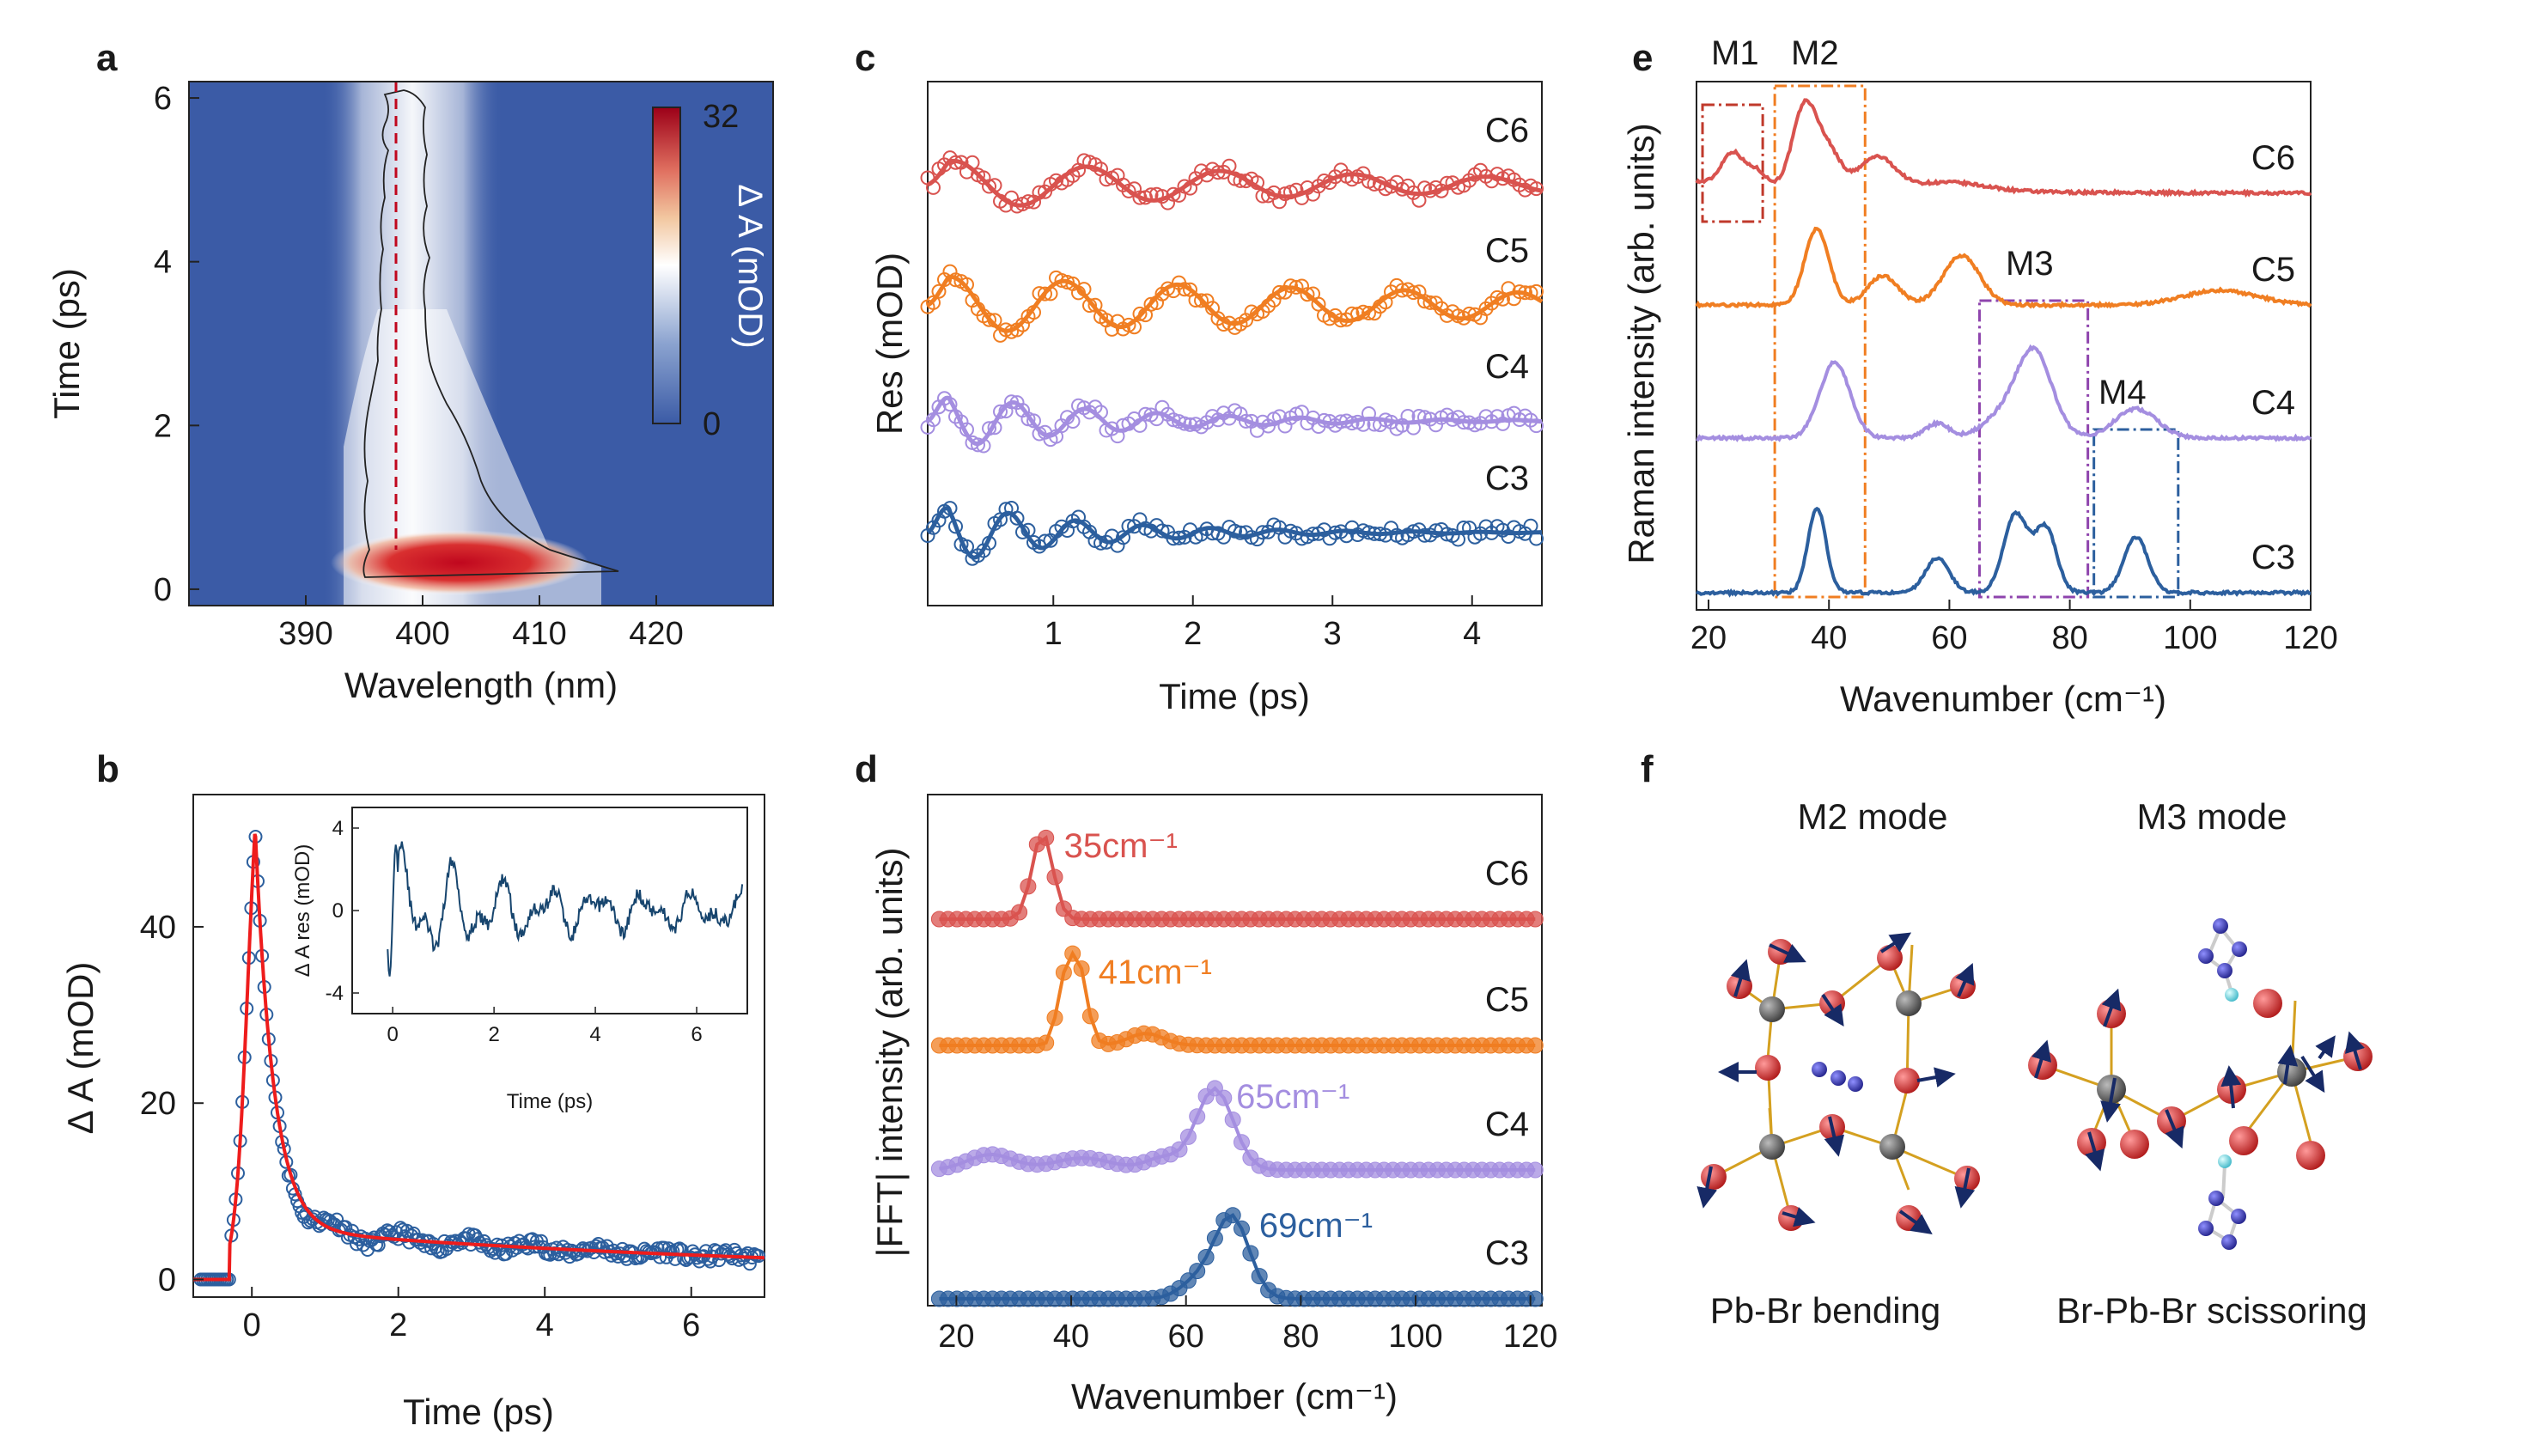 The height and width of the screenshot is (1456, 2534). Describe the element at coordinates (335, 994) in the screenshot. I see `inset-y-tick-label: -4` at that location.